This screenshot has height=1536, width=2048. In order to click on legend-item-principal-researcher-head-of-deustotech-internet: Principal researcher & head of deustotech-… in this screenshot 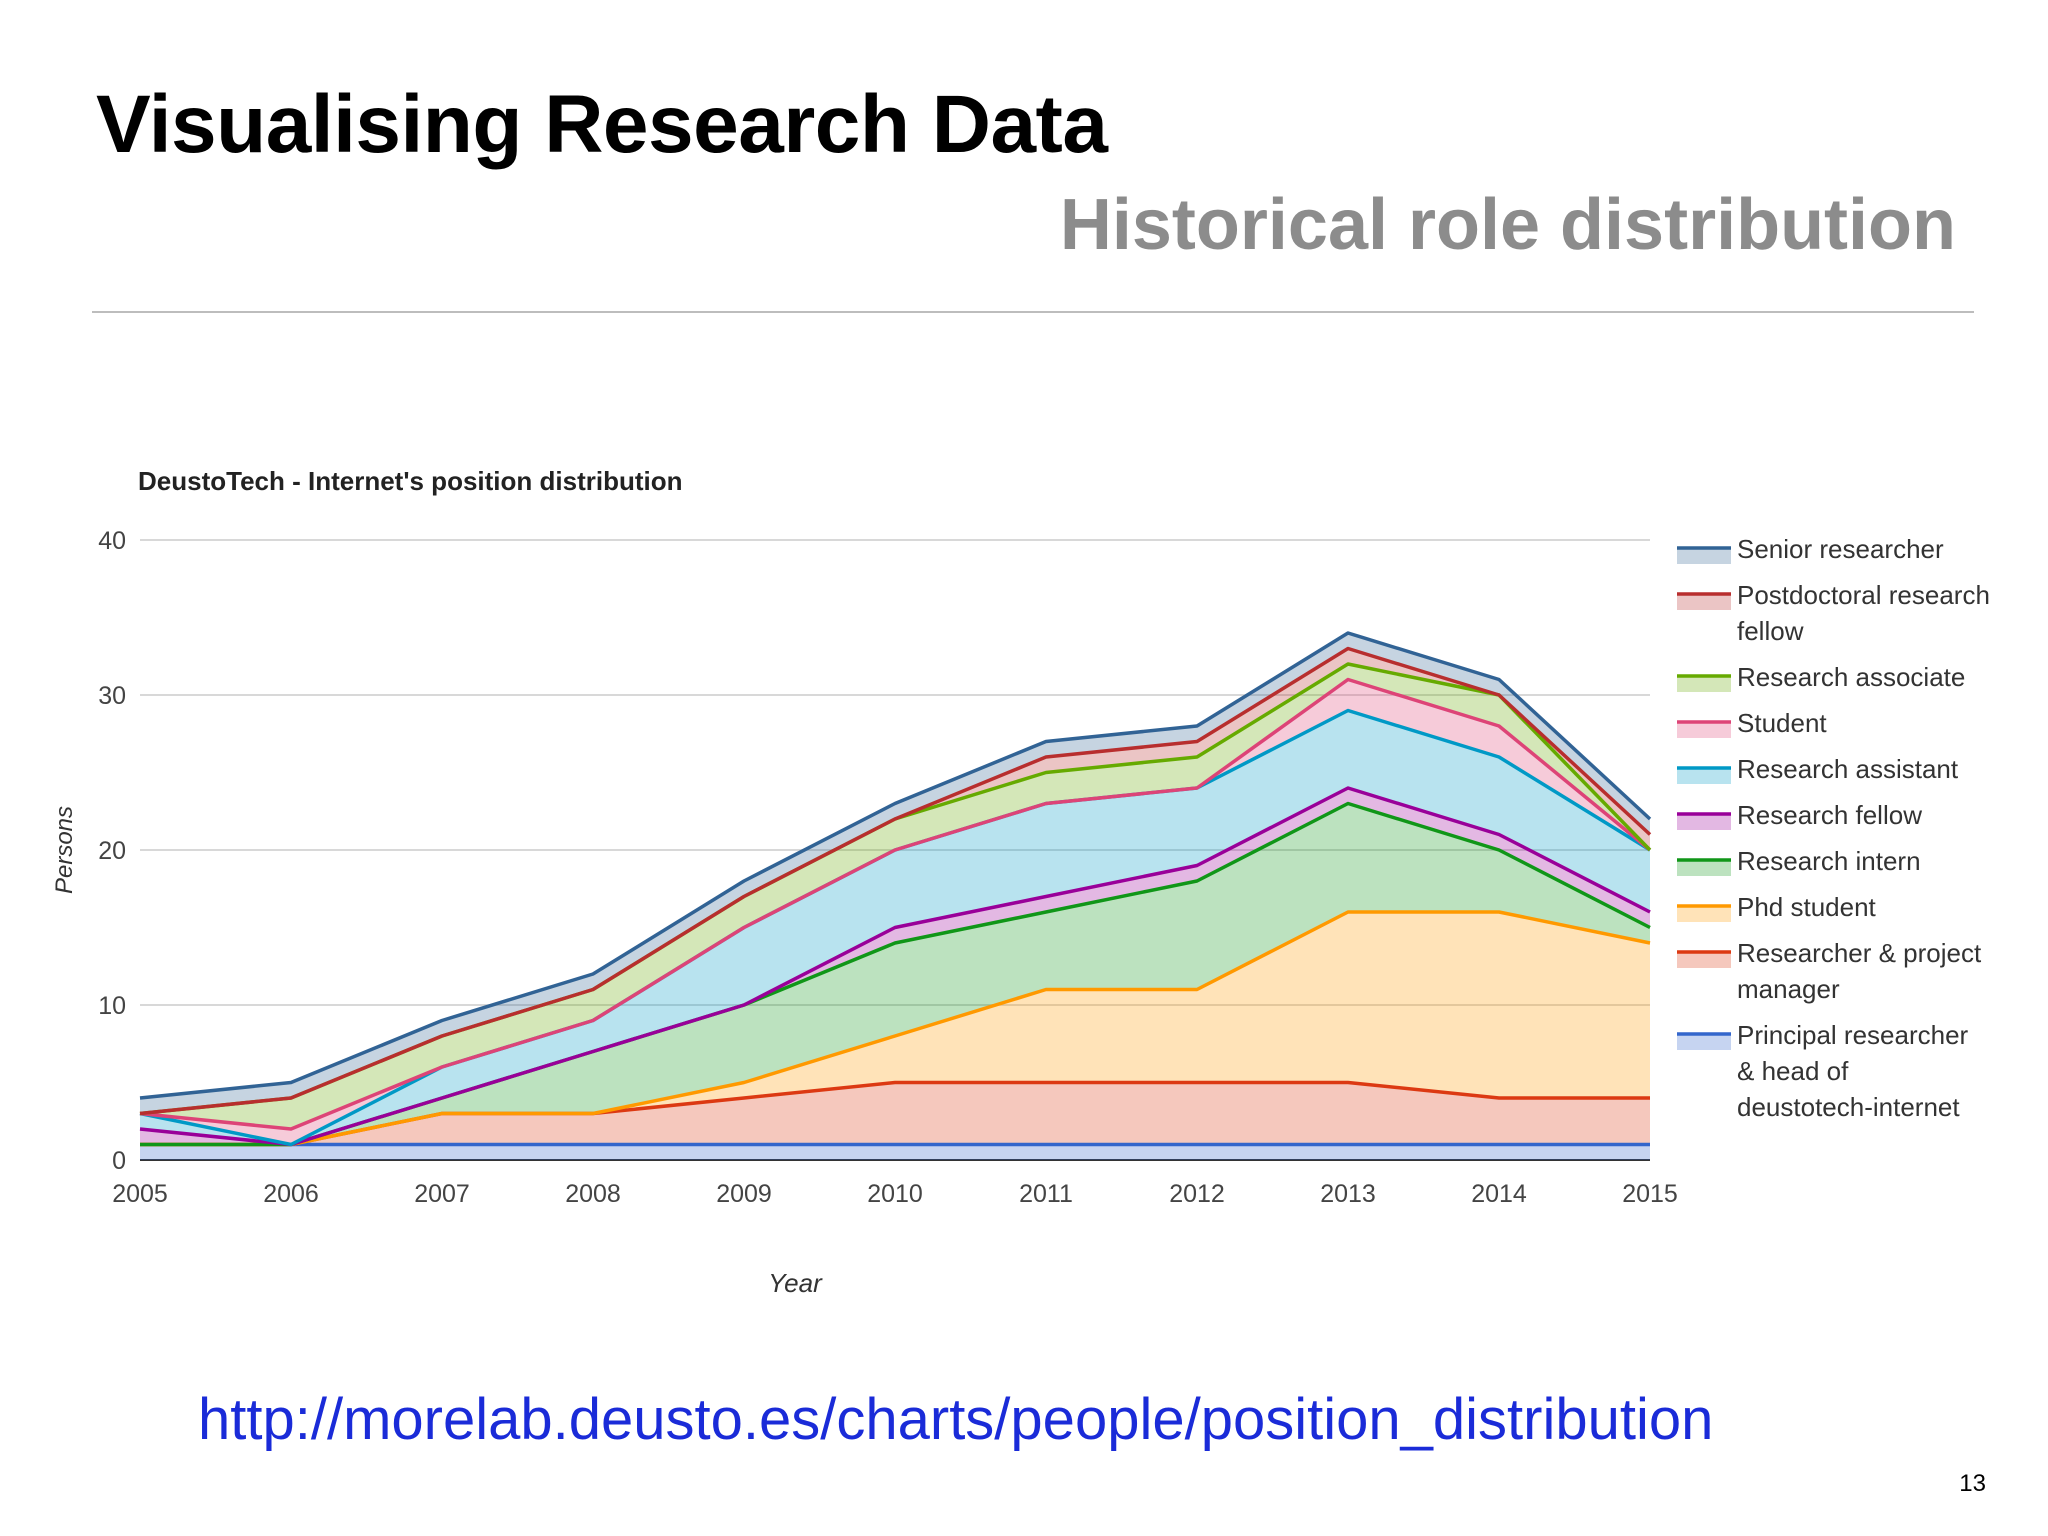, I will do `click(1823, 1071)`.